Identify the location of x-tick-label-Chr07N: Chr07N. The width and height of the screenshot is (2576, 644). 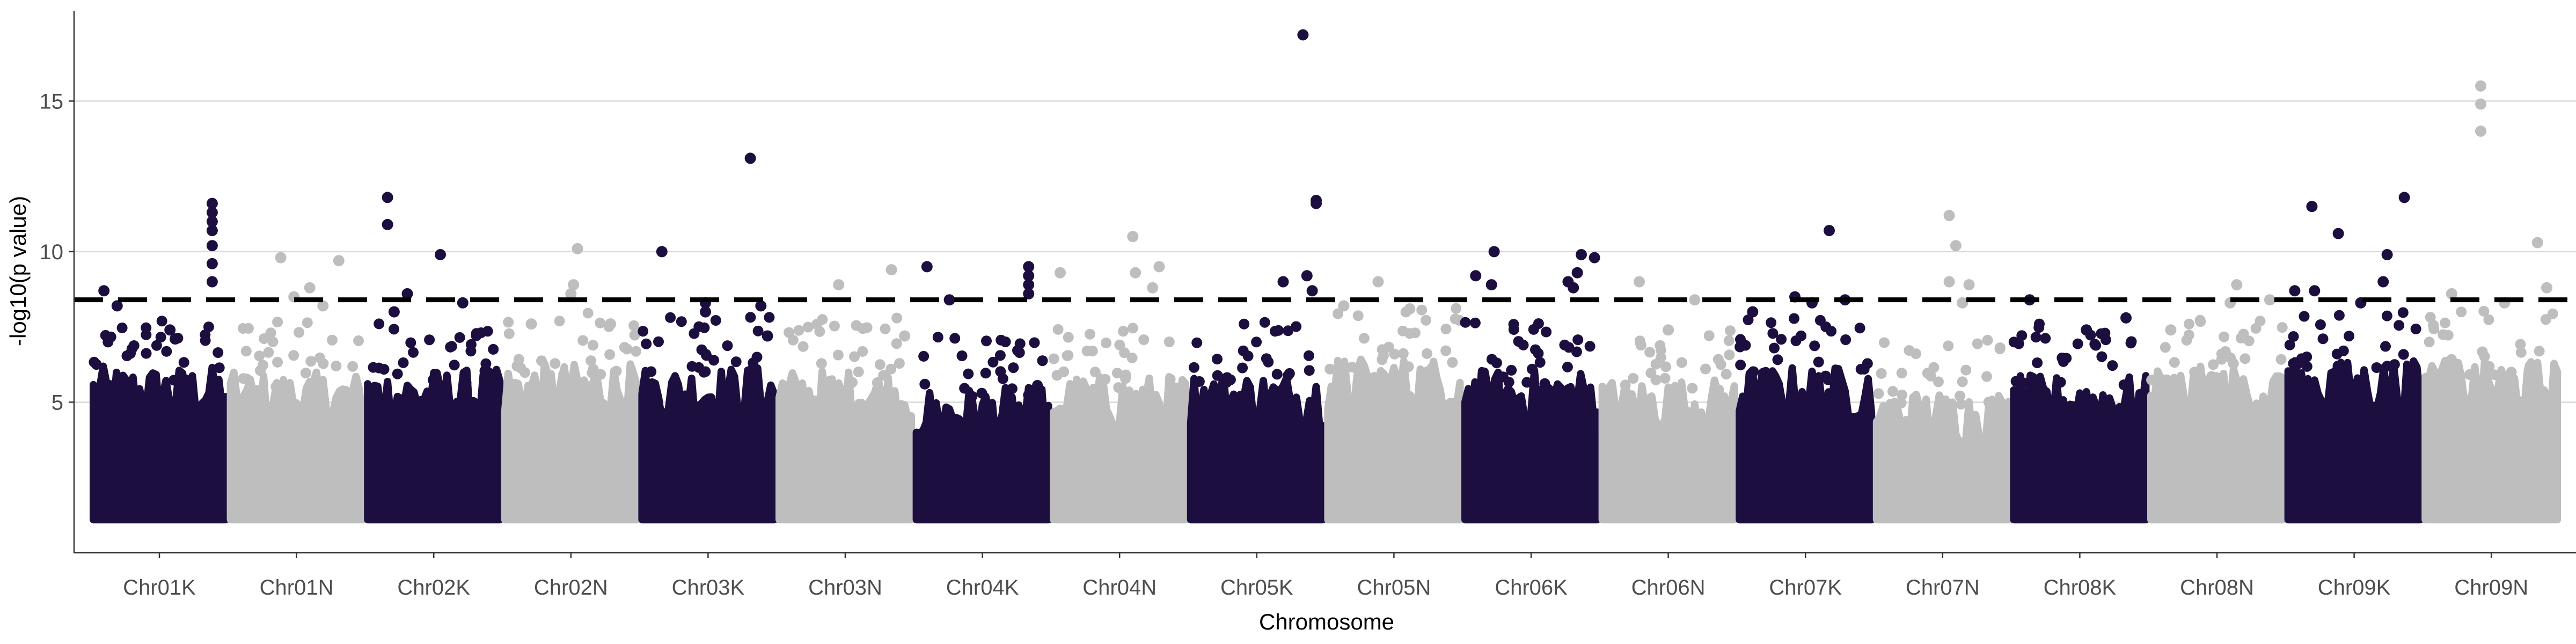
(1943, 587).